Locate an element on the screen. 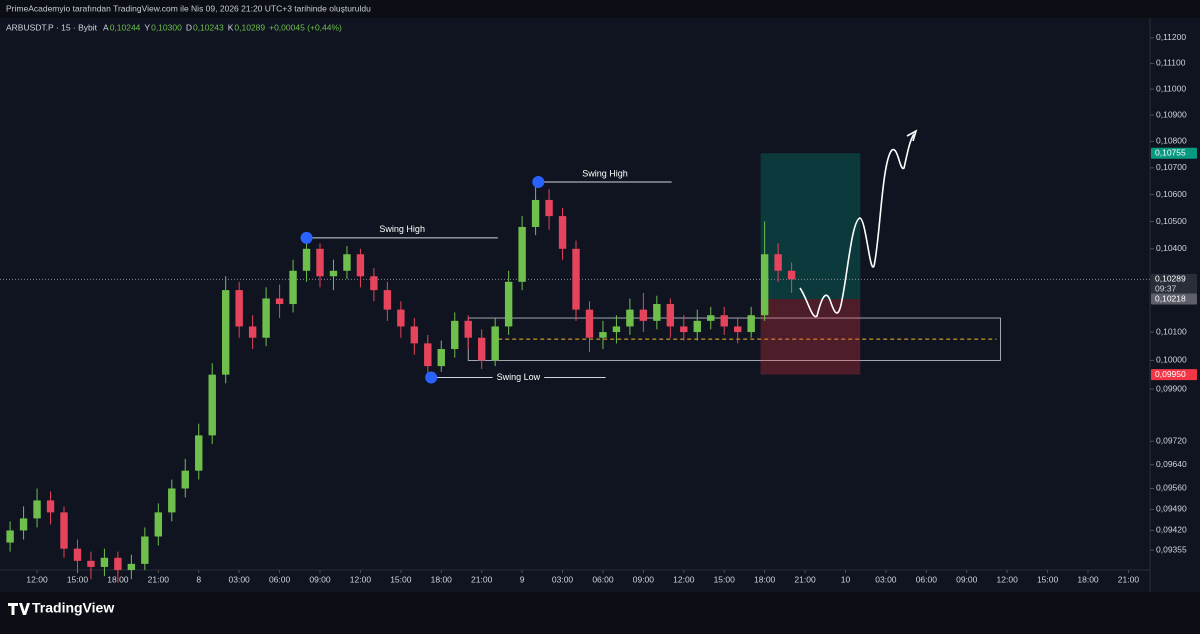 Image resolution: width=1200 pixels, height=634 pixels. ohlc-value: 0,10244 is located at coordinates (125, 27).